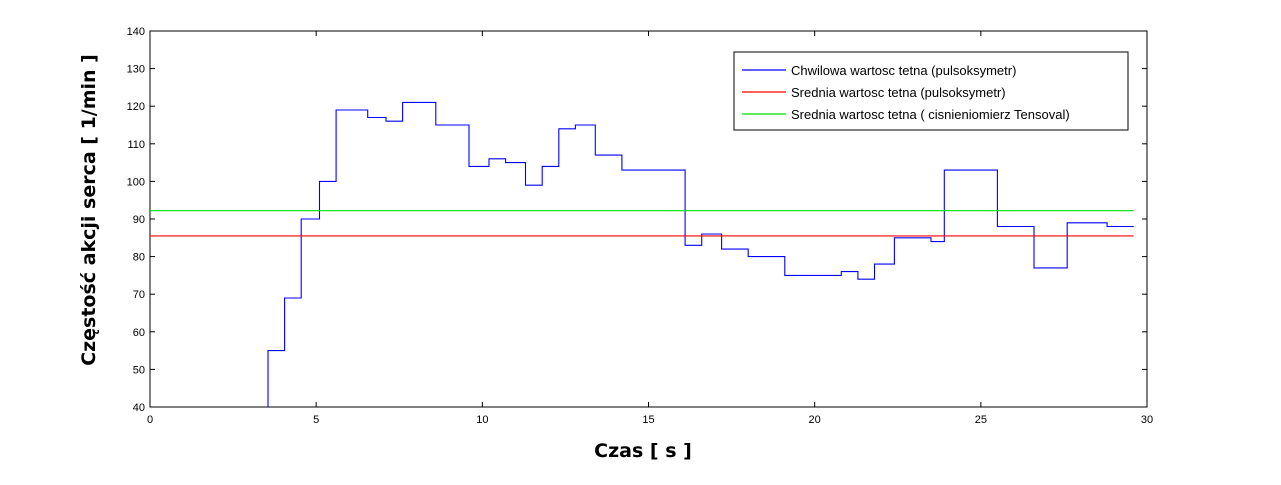 The width and height of the screenshot is (1281, 485). I want to click on legend-box, so click(931, 91).